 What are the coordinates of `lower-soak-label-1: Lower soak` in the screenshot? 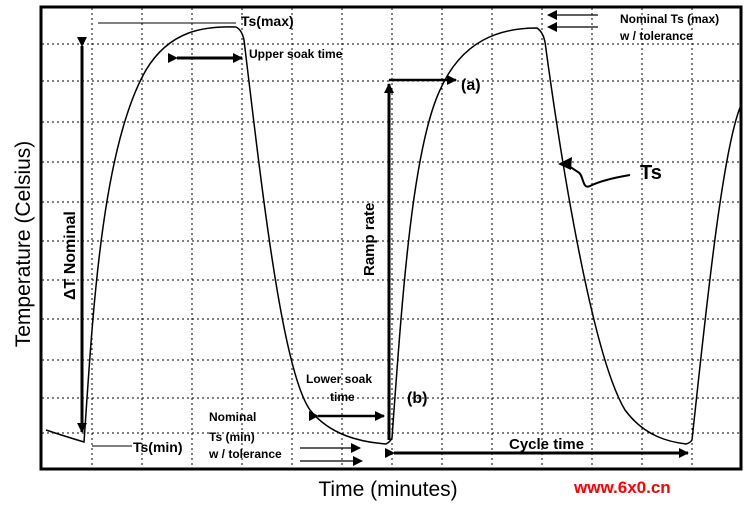 It's located at (339, 379).